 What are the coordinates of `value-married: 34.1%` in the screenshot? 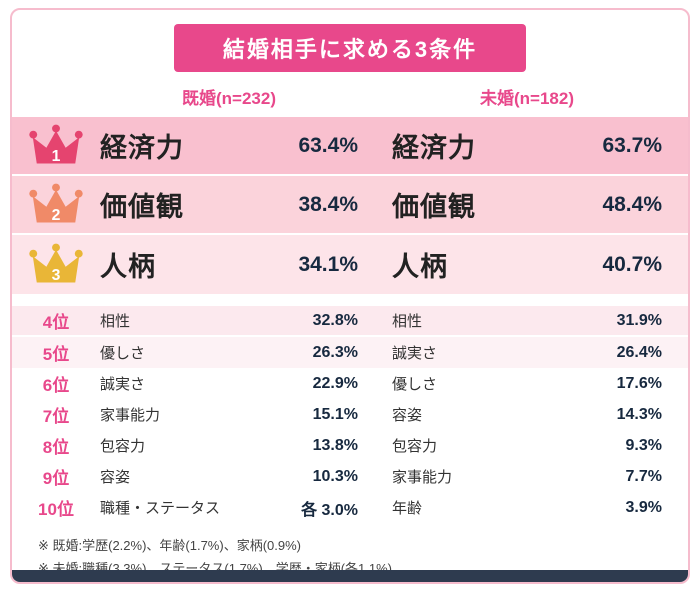 It's located at (328, 264).